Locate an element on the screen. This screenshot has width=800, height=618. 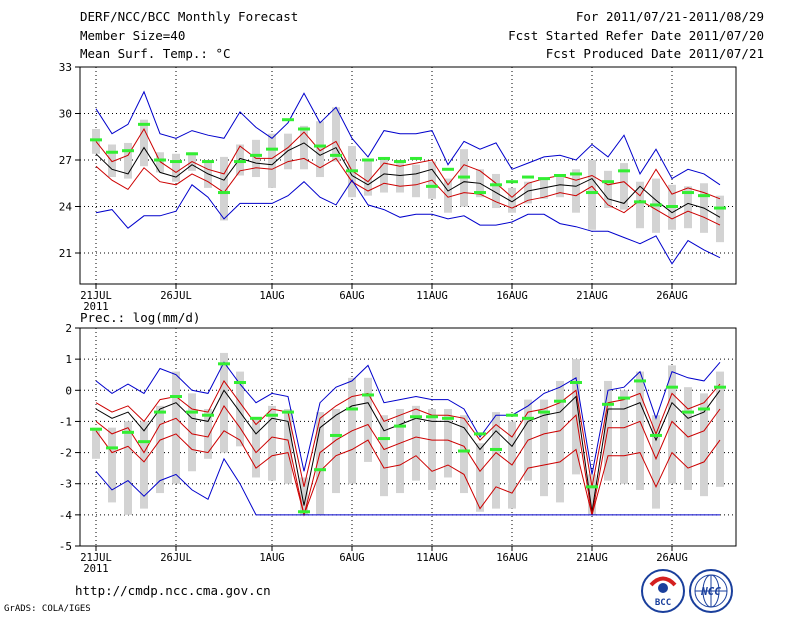
y-tick-label: 1 is located at coordinates (68, 359).